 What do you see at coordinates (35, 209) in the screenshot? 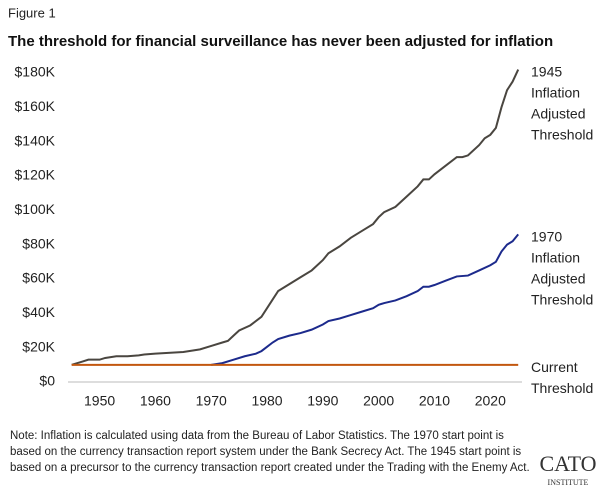
I see `y-tick-label: $100K` at bounding box center [35, 209].